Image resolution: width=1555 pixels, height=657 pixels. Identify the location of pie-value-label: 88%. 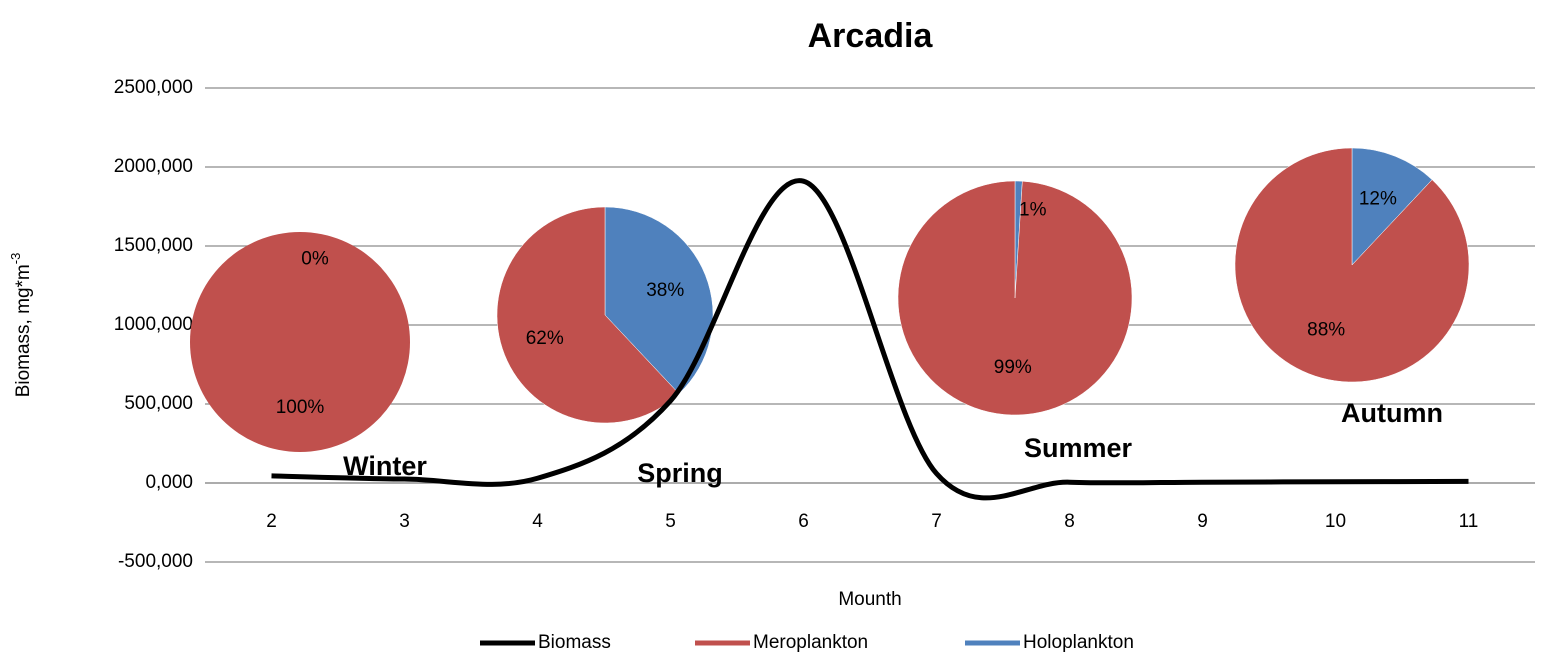
(1326, 329).